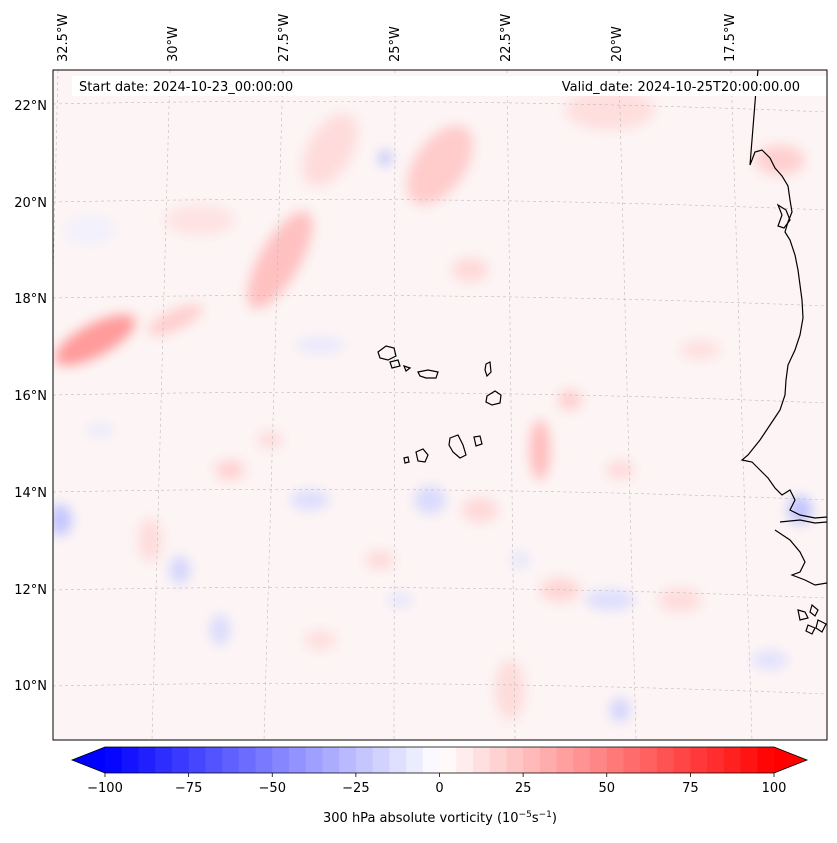 This screenshot has height=843, width=837. What do you see at coordinates (790, 760) in the screenshot?
I see `colorbar-high-extend-arrow` at bounding box center [790, 760].